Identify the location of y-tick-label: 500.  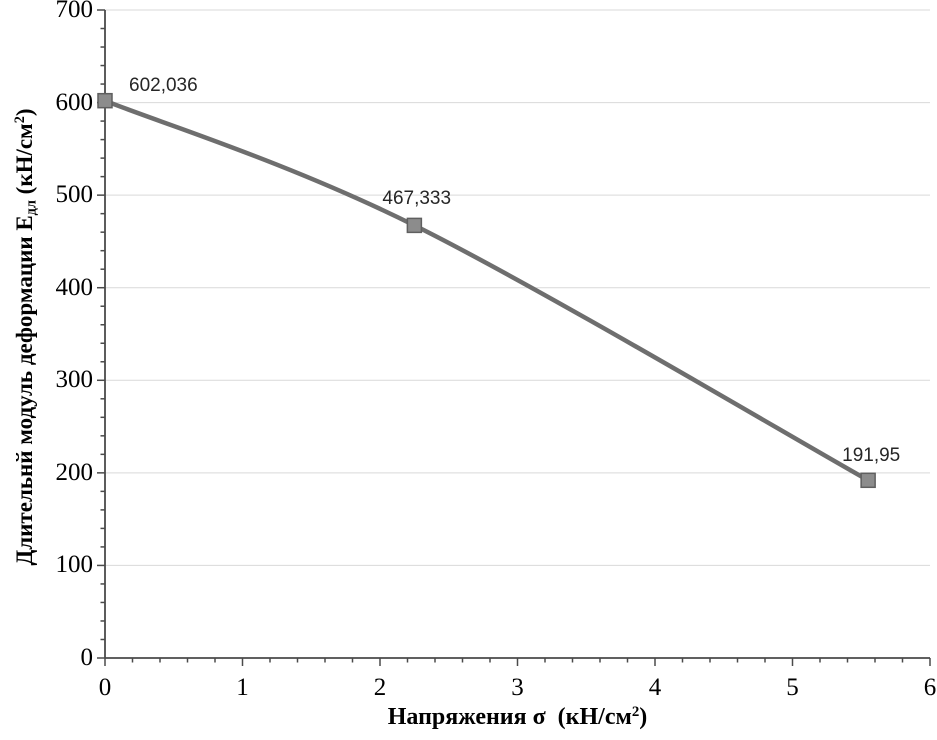
(74, 195).